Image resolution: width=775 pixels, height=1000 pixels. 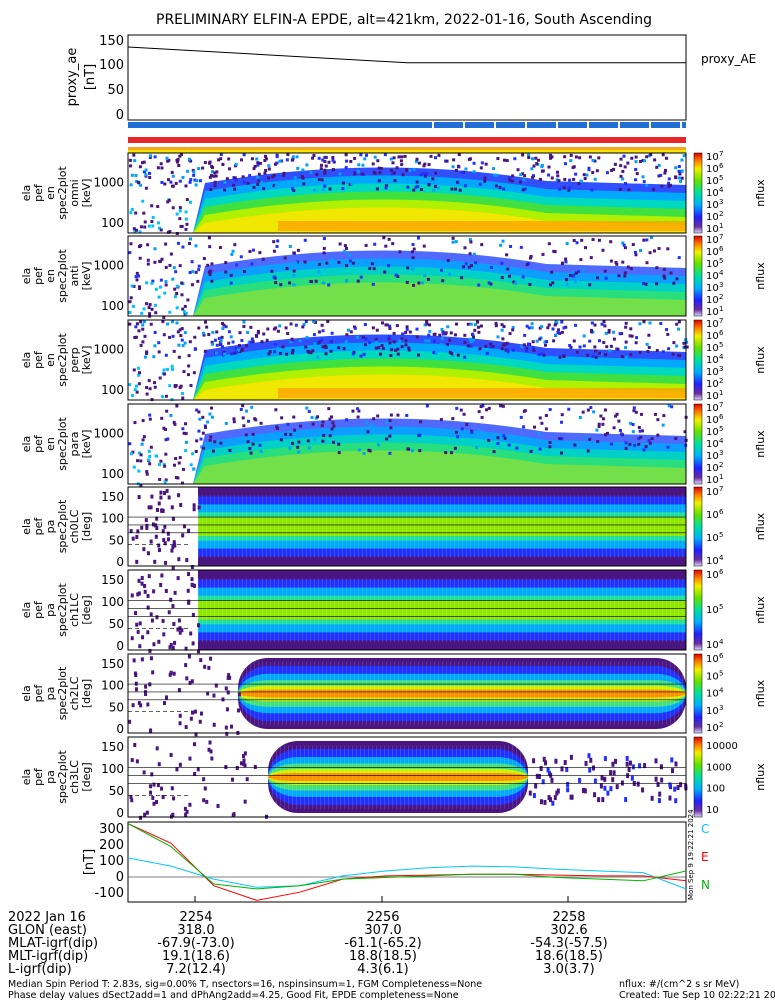 I want to click on status-bars, so click(x=407, y=137).